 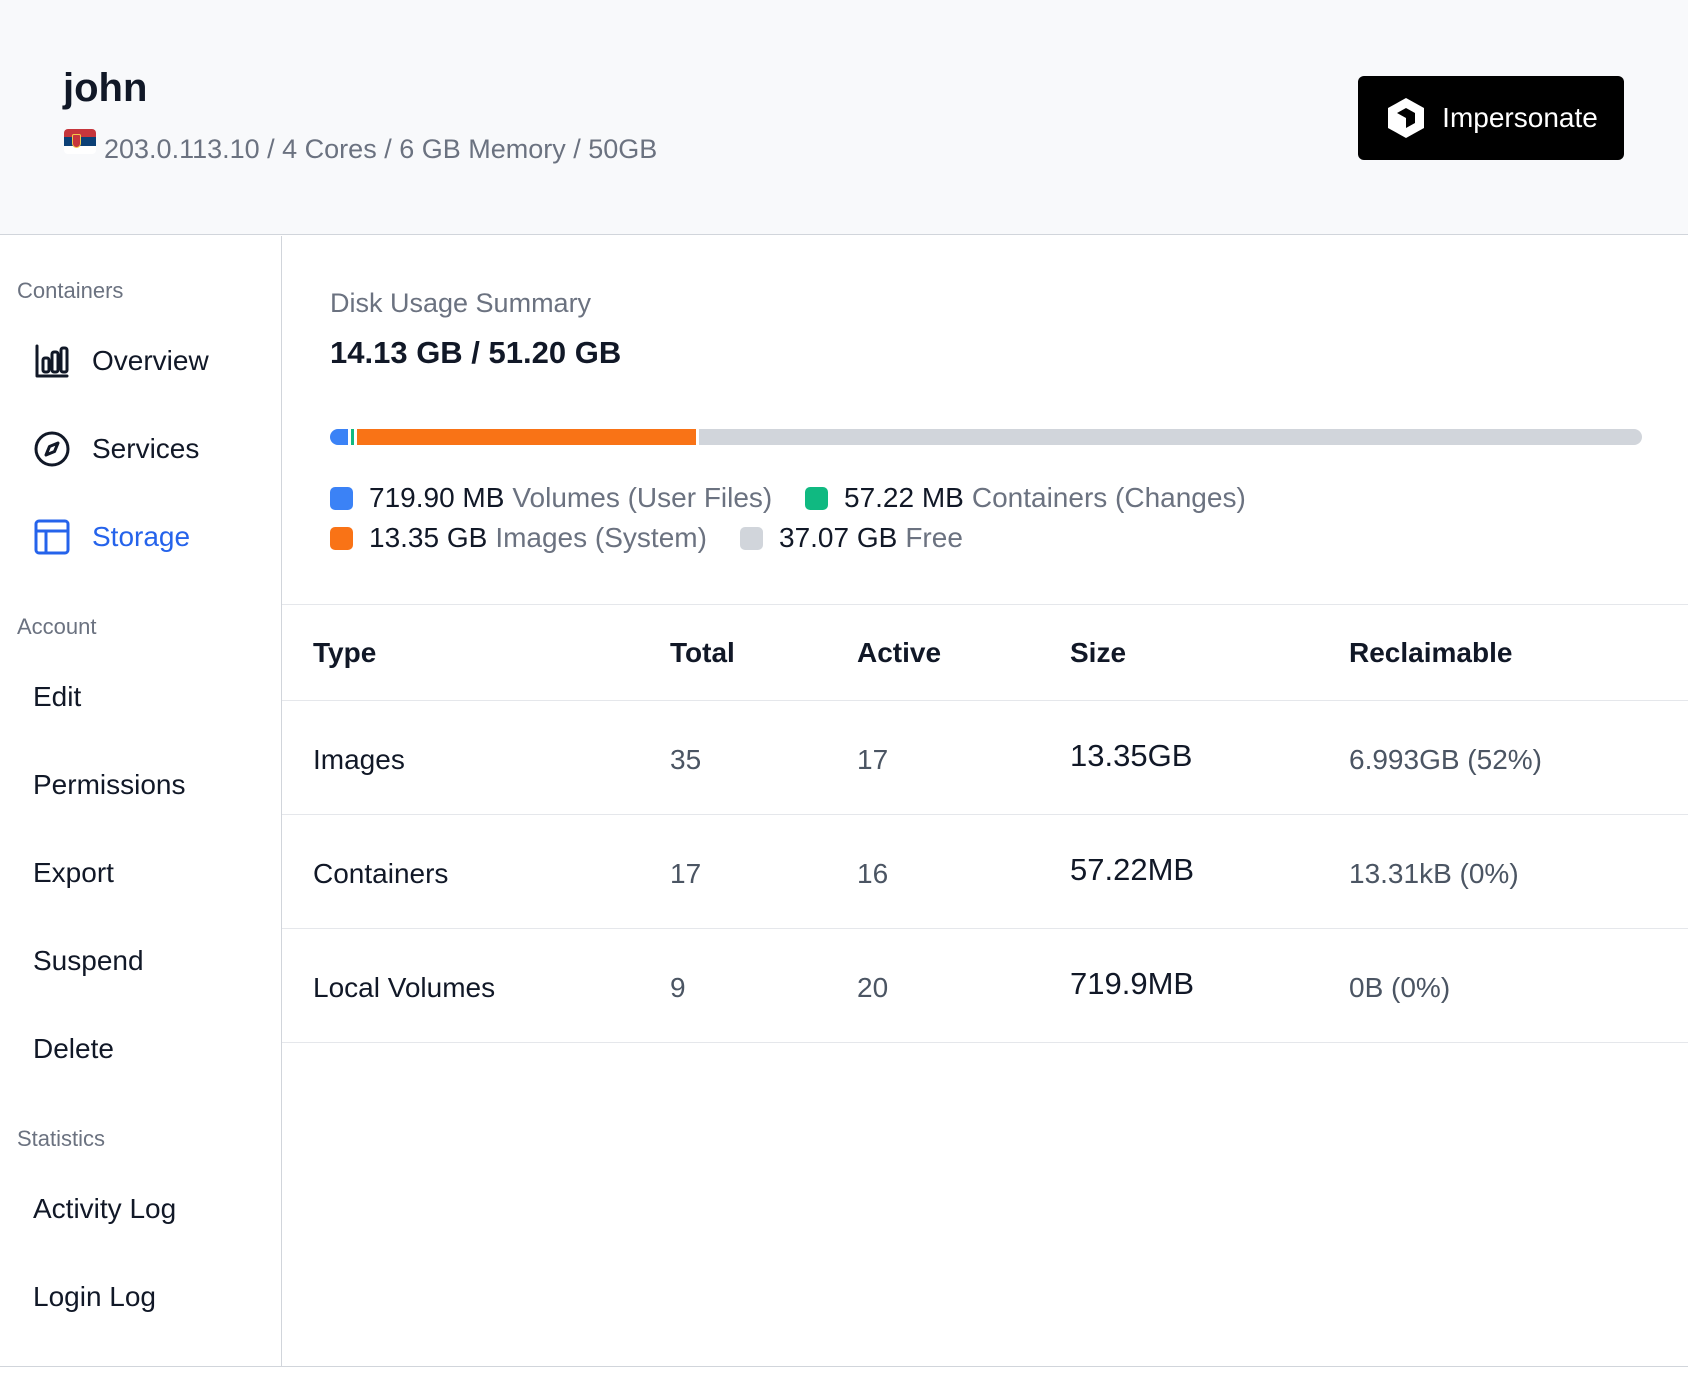 I want to click on cell-size: 719.9MB, so click(x=1132, y=983).